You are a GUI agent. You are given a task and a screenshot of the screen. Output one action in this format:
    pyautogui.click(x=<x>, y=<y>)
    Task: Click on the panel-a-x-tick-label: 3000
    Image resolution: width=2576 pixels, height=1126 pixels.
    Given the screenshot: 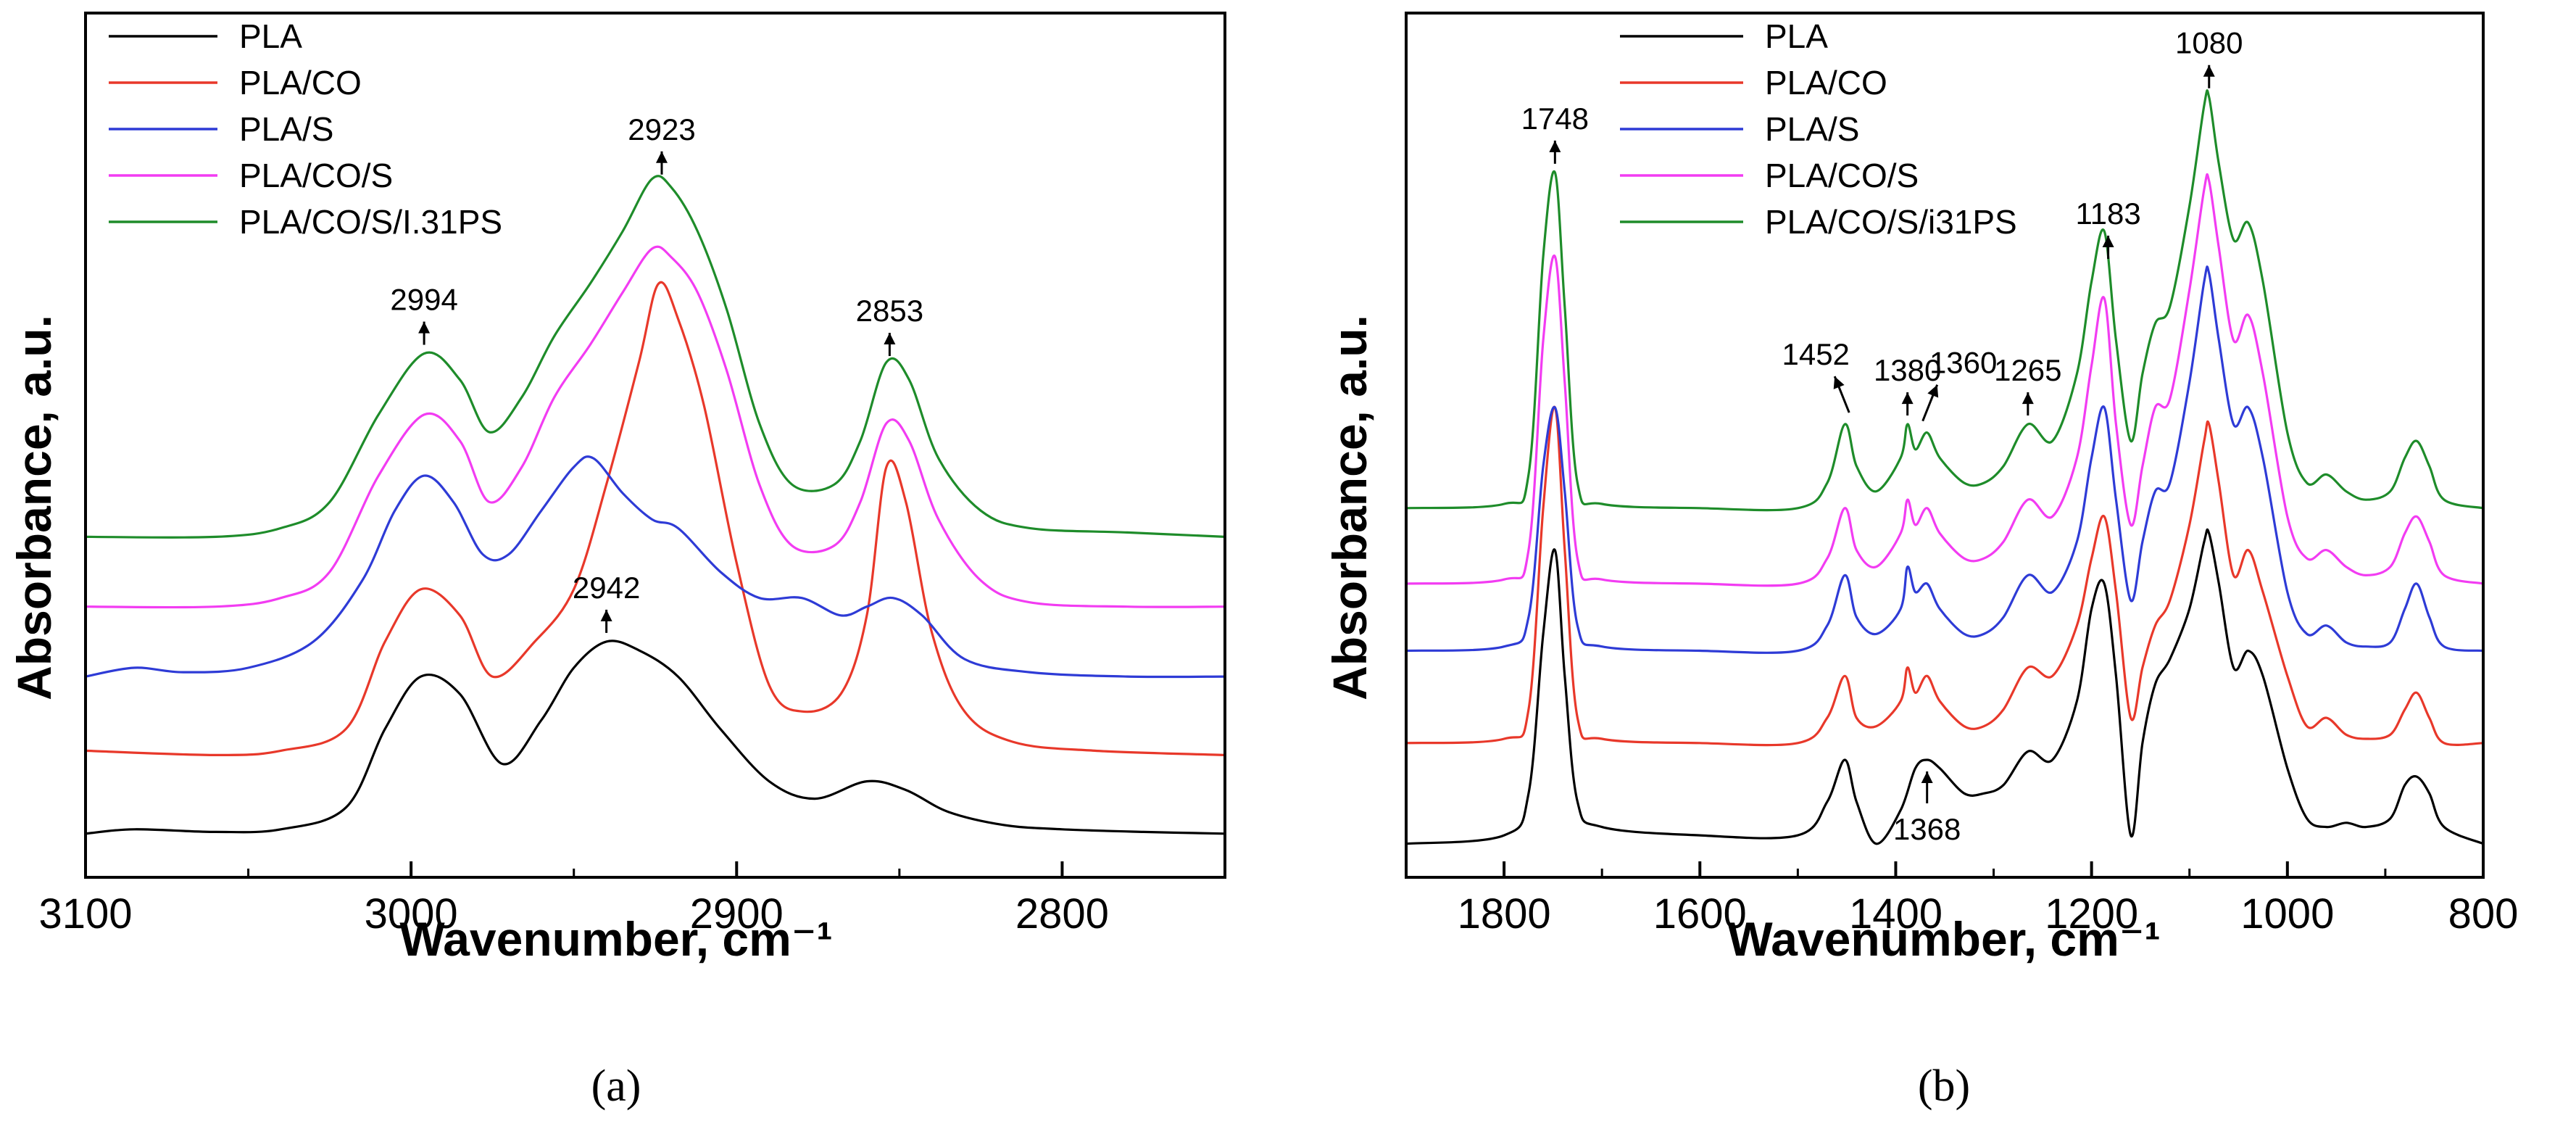 What is the action you would take?
    pyautogui.click(x=411, y=913)
    